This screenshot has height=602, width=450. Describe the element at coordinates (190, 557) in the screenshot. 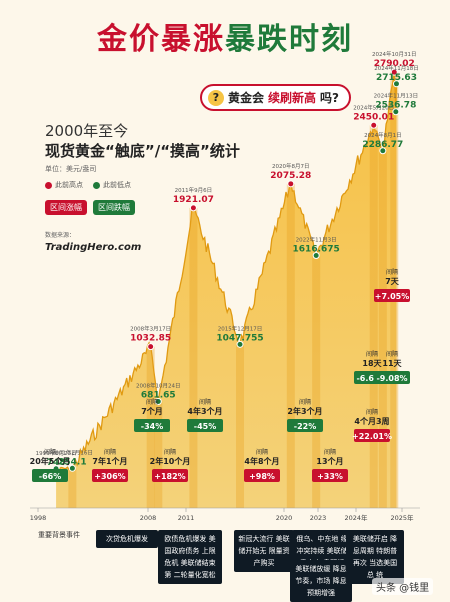

I see `event-box: 欧债危机爆发 美国政府债务 上限危机 美联储结束第 二轮量化宽松` at that location.